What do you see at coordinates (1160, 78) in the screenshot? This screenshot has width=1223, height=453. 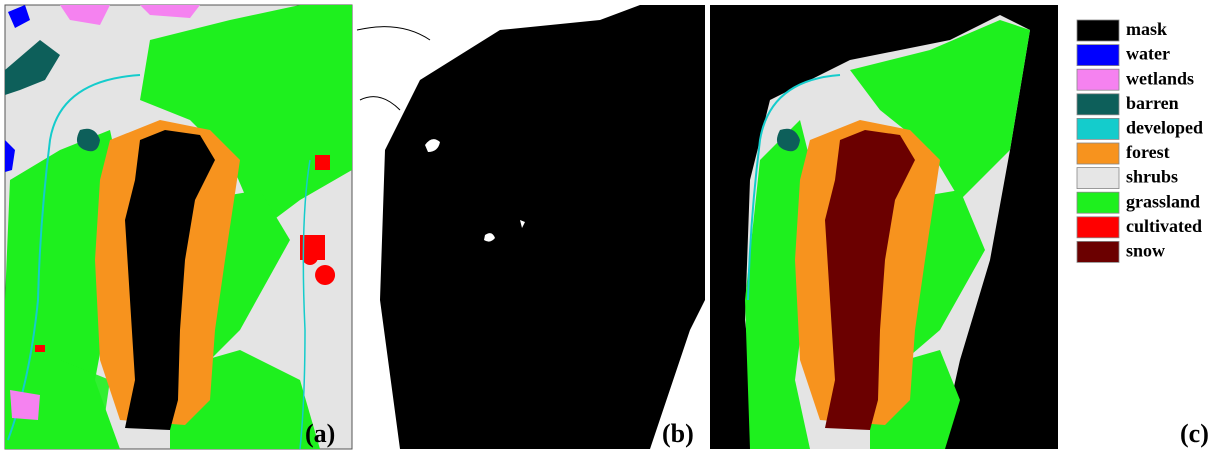 I see `legend-label: wetlands` at bounding box center [1160, 78].